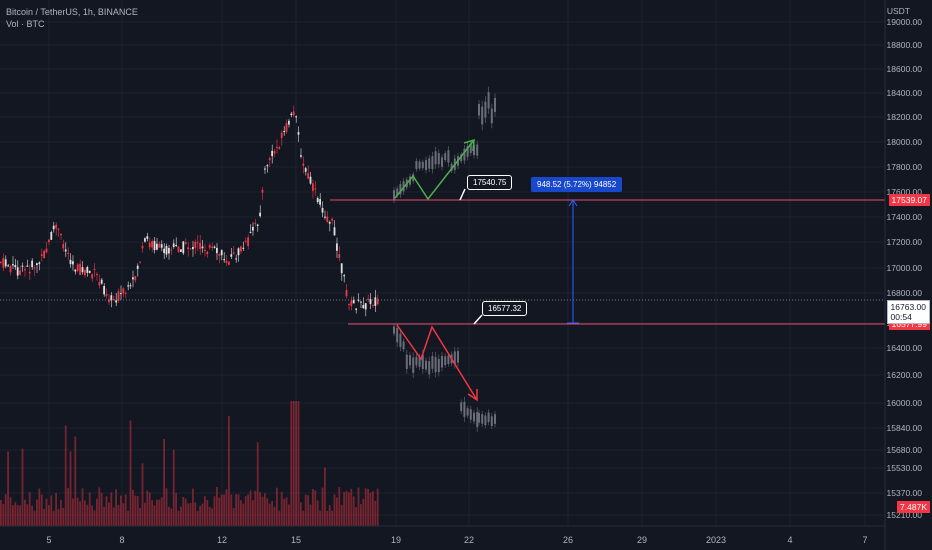 Image resolution: width=932 pixels, height=550 pixels. Describe the element at coordinates (25, 24) in the screenshot. I see `volume-legend: Vol · BTC` at that location.